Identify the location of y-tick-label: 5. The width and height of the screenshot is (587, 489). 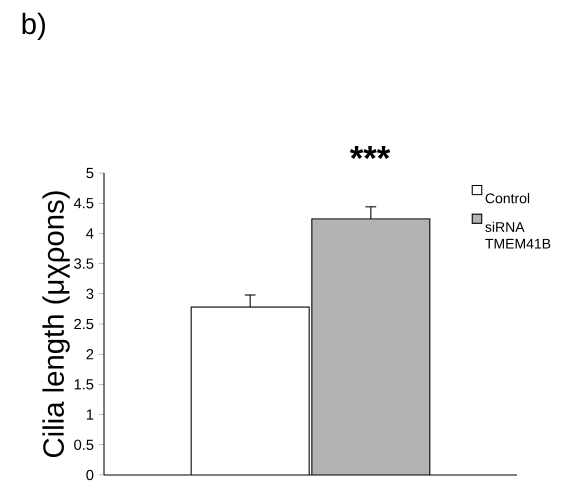
(90, 173).